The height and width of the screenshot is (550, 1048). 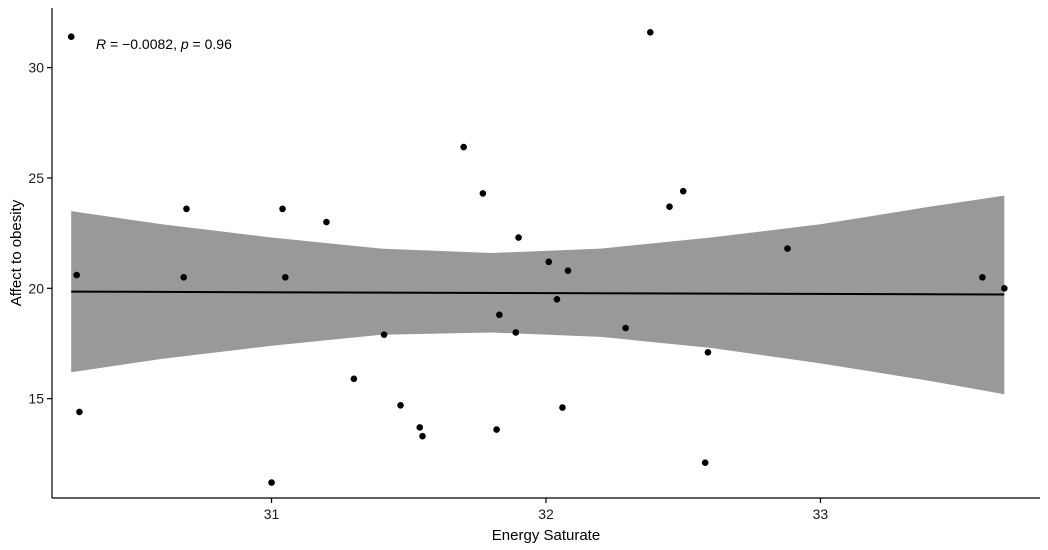 I want to click on r-symbol: R, so click(x=101, y=44).